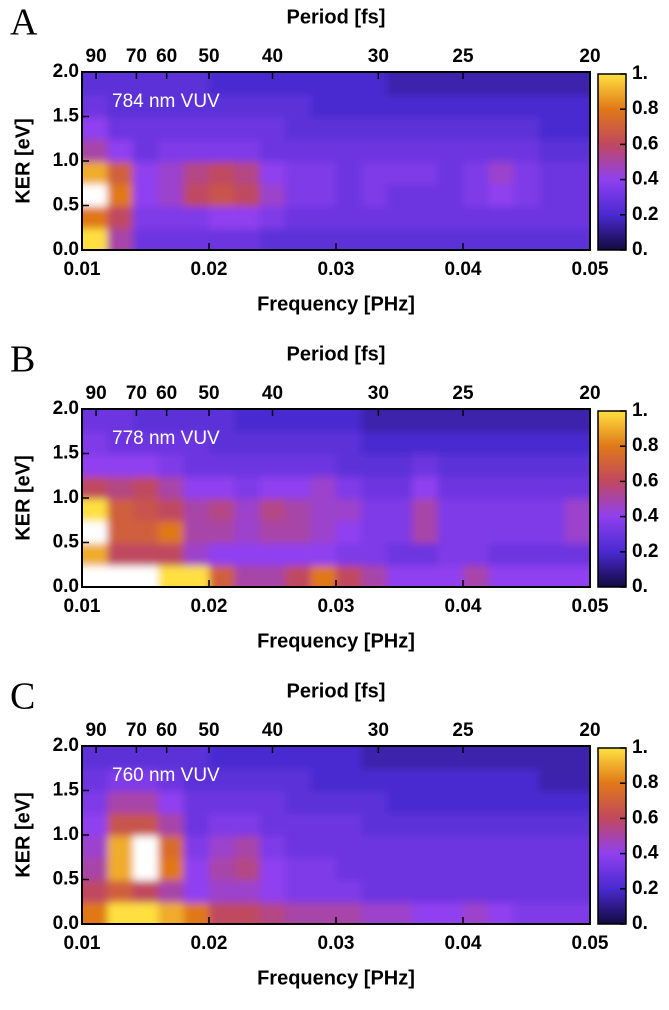  Describe the element at coordinates (208, 56) in the screenshot. I see `x2-tick-label: 50` at that location.